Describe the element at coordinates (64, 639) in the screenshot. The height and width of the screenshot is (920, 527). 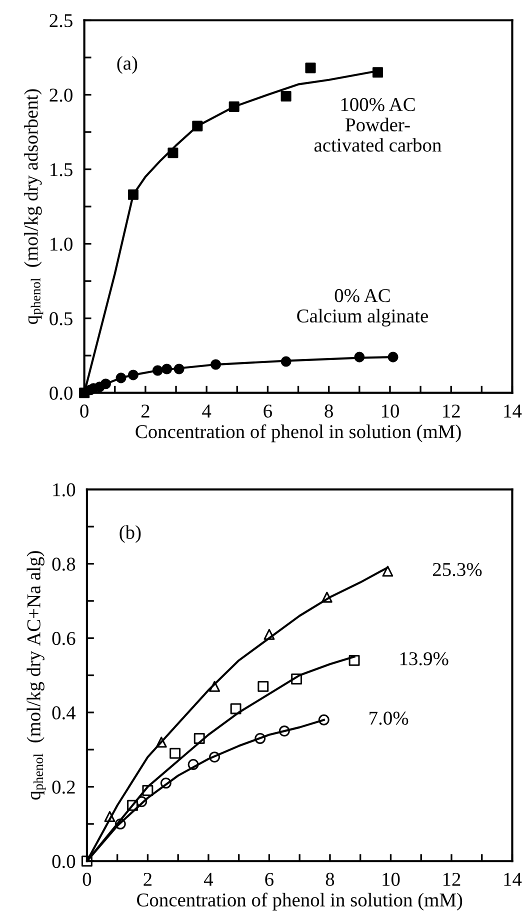
I see `y-tick-label: 0.6` at that location.